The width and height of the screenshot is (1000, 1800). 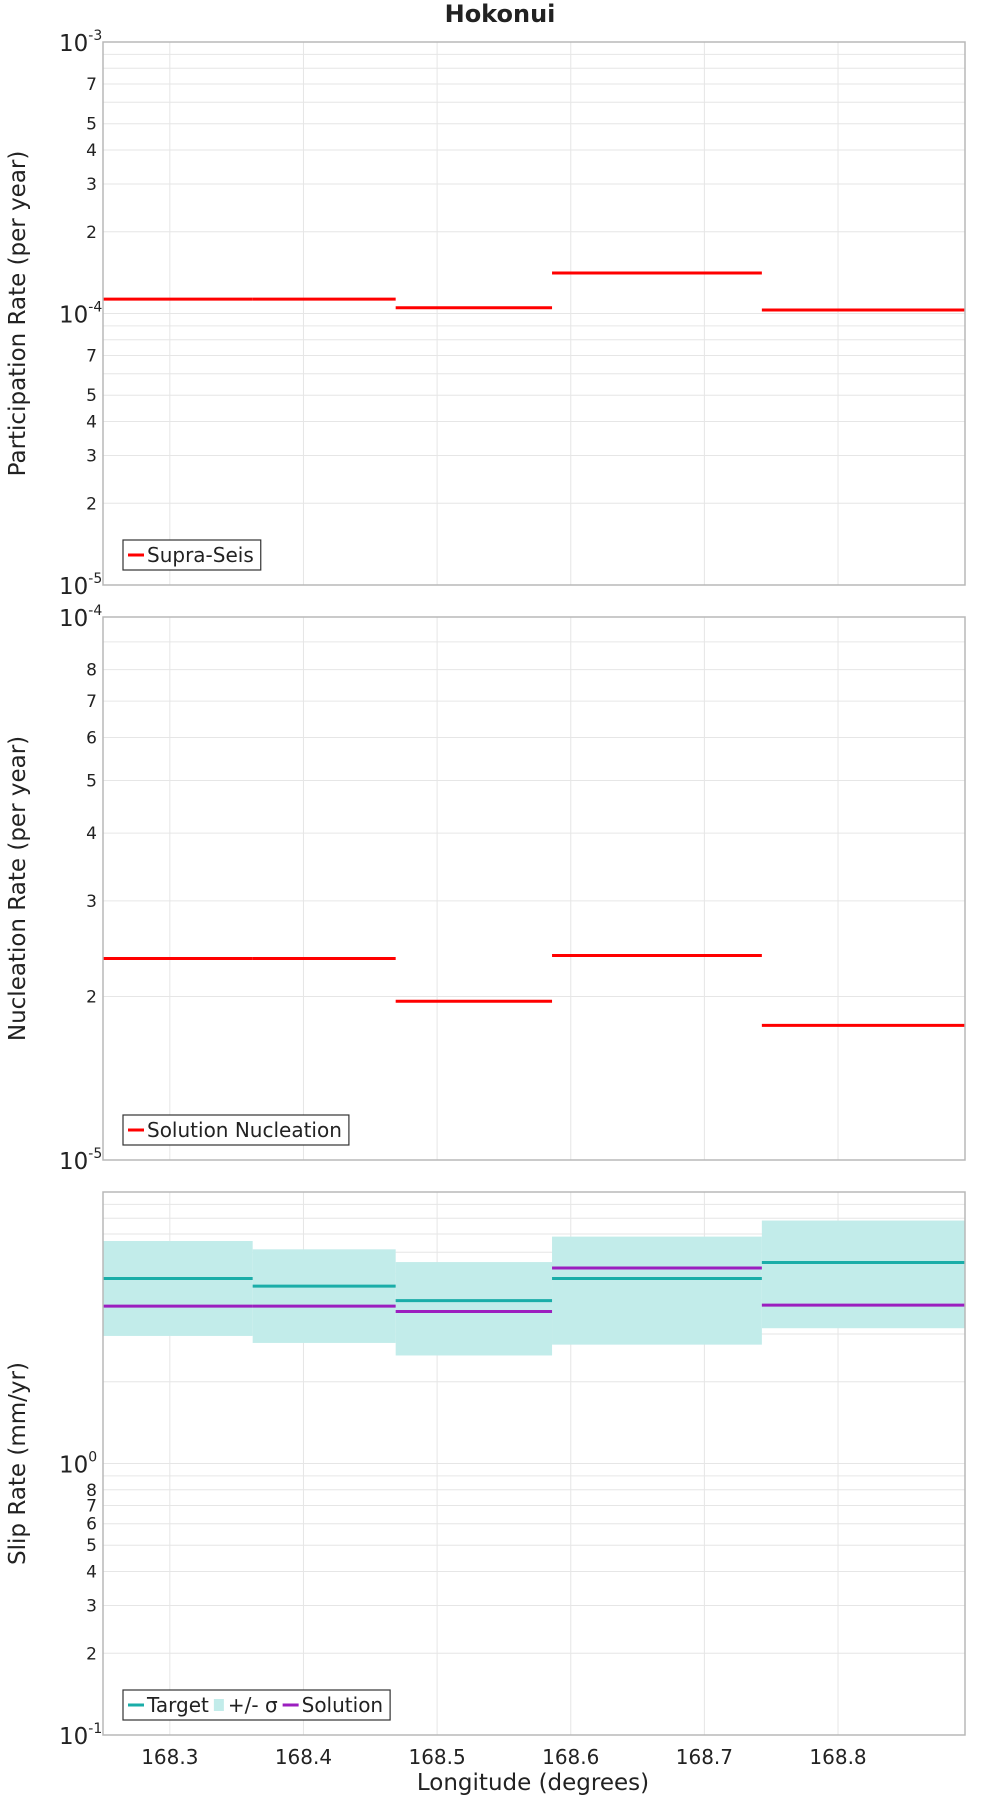 What do you see at coordinates (570, 1757) in the screenshot?
I see `x-tick-label: 168.6` at bounding box center [570, 1757].